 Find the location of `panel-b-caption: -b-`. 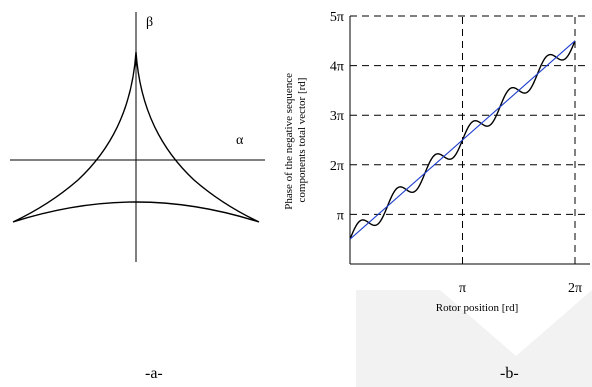

panel-b-caption: -b- is located at coordinates (509, 373).